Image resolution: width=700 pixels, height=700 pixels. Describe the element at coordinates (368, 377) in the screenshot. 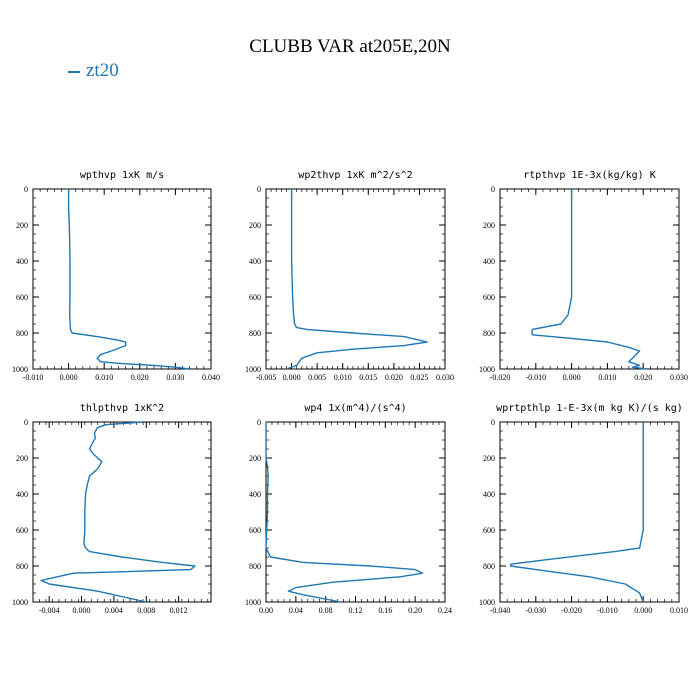

I see `x-tick-label: 0.015` at that location.